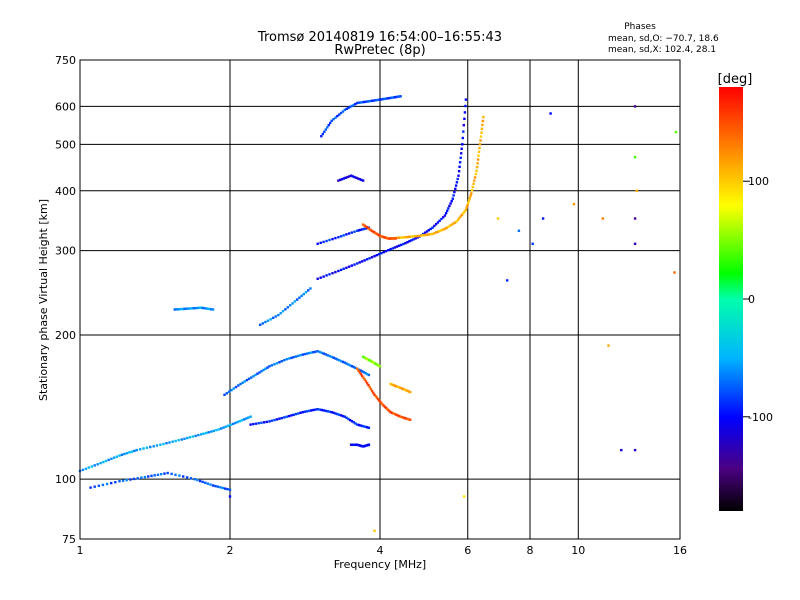 This screenshot has height=600, width=800. I want to click on colorbar-label: [deg], so click(735, 79).